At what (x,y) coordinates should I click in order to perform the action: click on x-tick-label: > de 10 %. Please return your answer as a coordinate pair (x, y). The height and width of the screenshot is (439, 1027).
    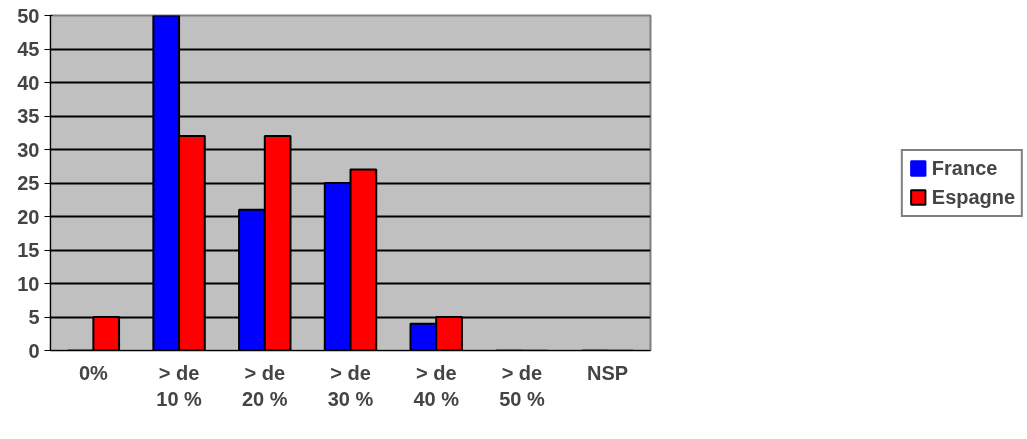
    Looking at the image, I should click on (179, 385).